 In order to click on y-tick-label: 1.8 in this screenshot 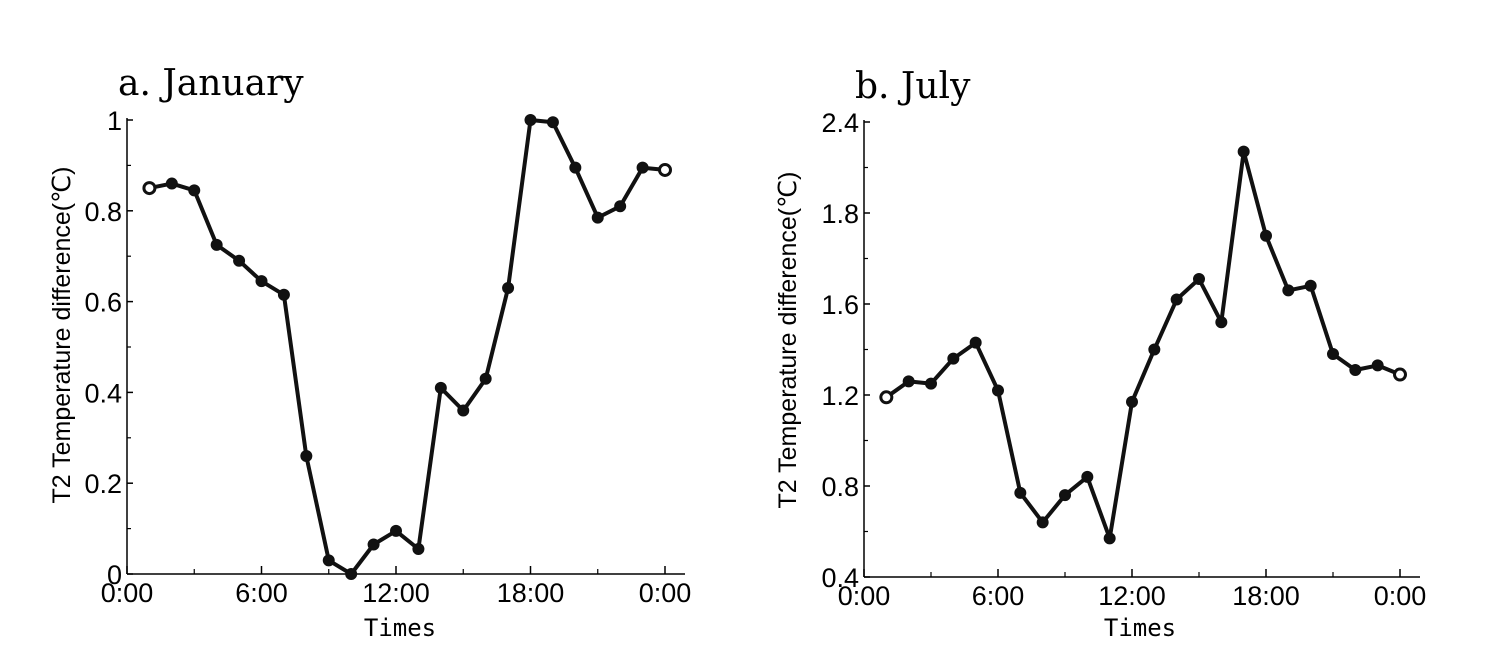, I will do `click(840, 214)`.